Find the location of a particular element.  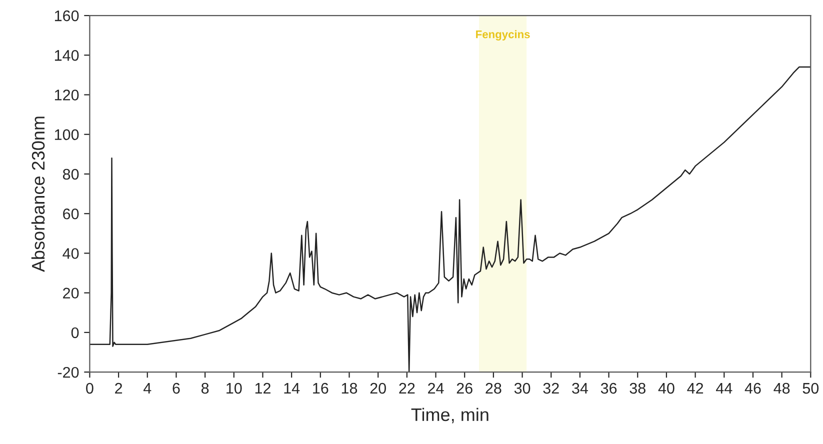

x-tick-label: 16 is located at coordinates (320, 388).